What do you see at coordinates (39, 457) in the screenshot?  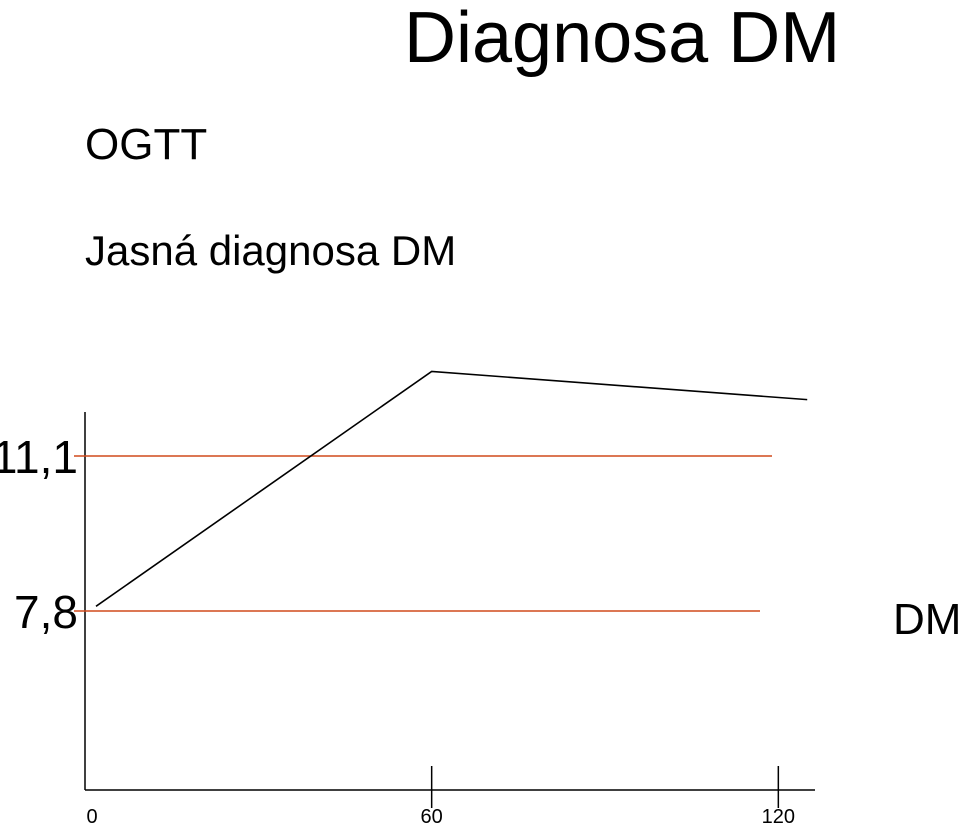 I see `y-tick-label: 11,1` at bounding box center [39, 457].